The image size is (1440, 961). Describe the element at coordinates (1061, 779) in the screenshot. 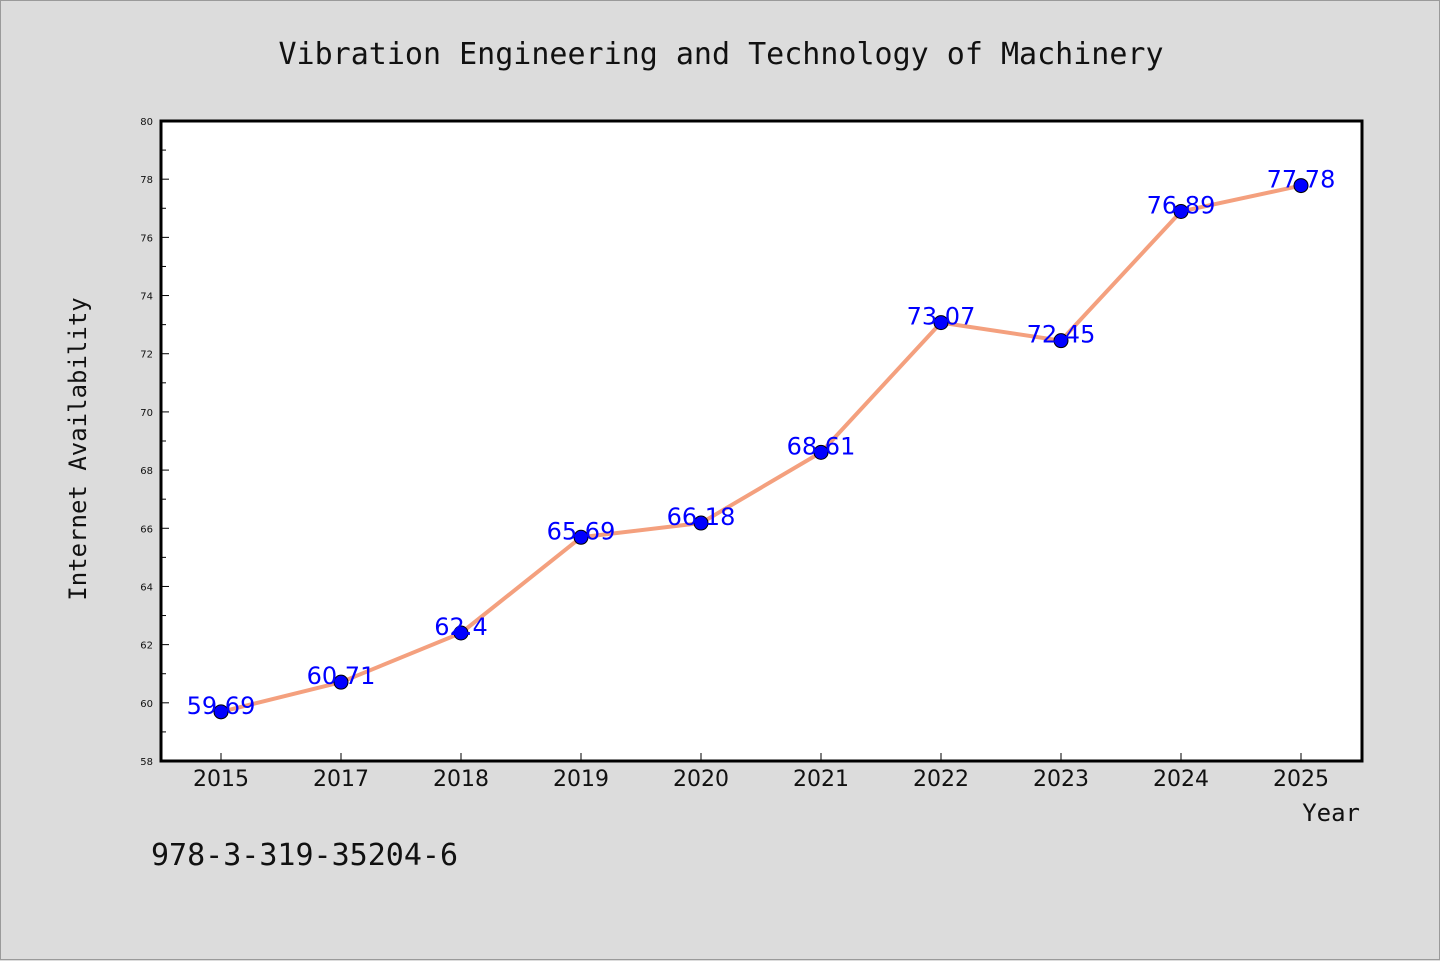

I see `x-tick-label: 2023` at that location.